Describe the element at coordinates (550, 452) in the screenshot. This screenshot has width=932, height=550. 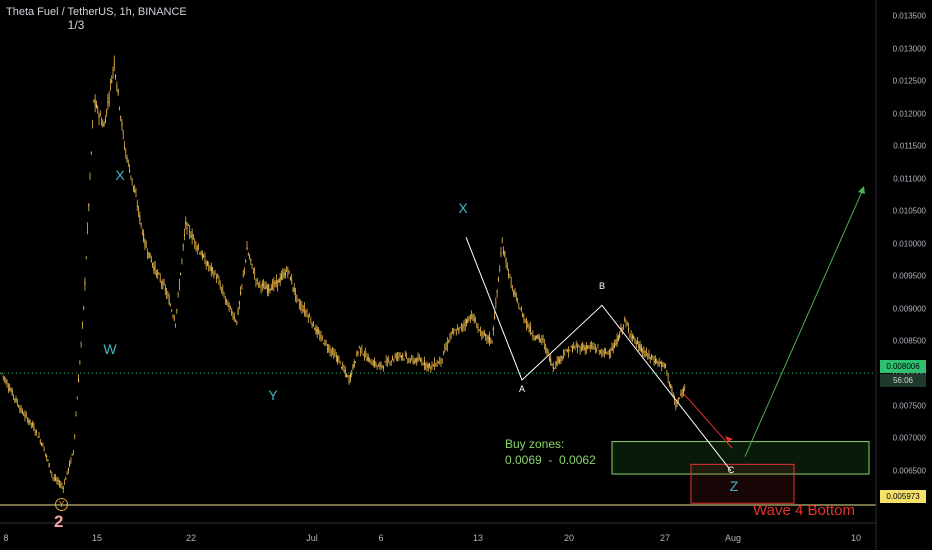
I see `buy-zone-label: Buy zones: 0.0069 - 0.0062` at that location.